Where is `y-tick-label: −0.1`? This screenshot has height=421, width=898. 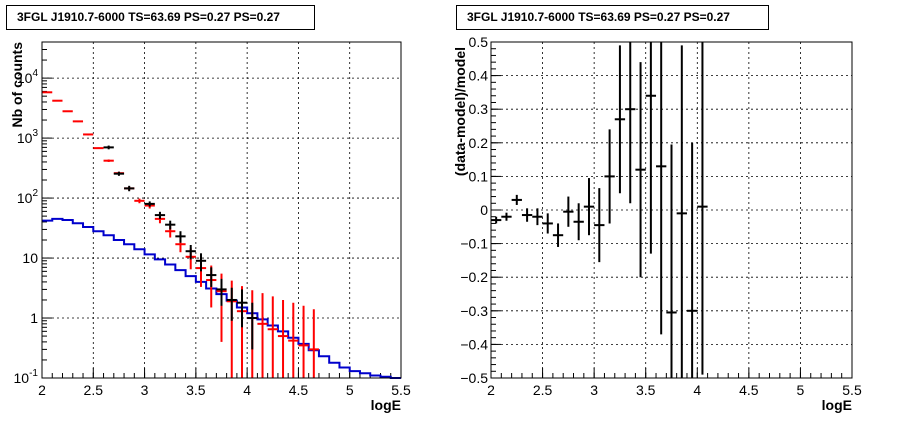 y-tick-label: −0.1 is located at coordinates (474, 244).